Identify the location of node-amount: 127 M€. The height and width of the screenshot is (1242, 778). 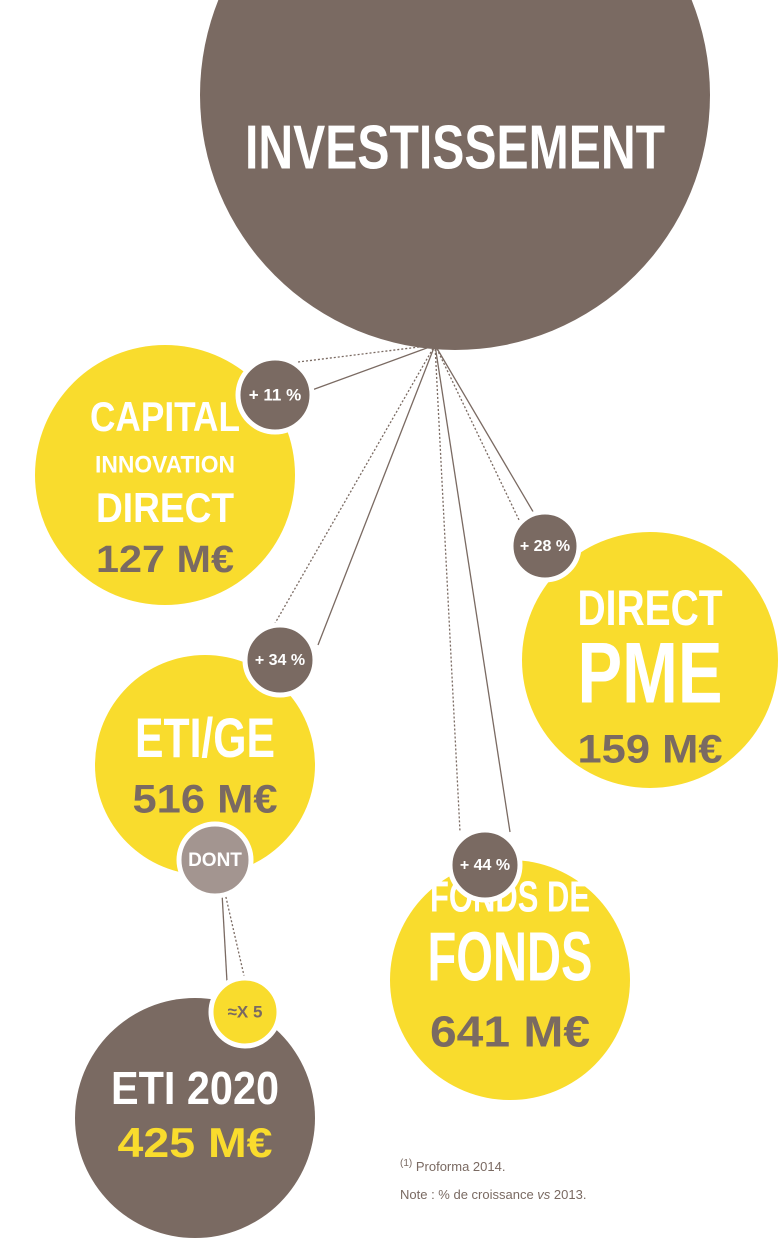
(165, 560).